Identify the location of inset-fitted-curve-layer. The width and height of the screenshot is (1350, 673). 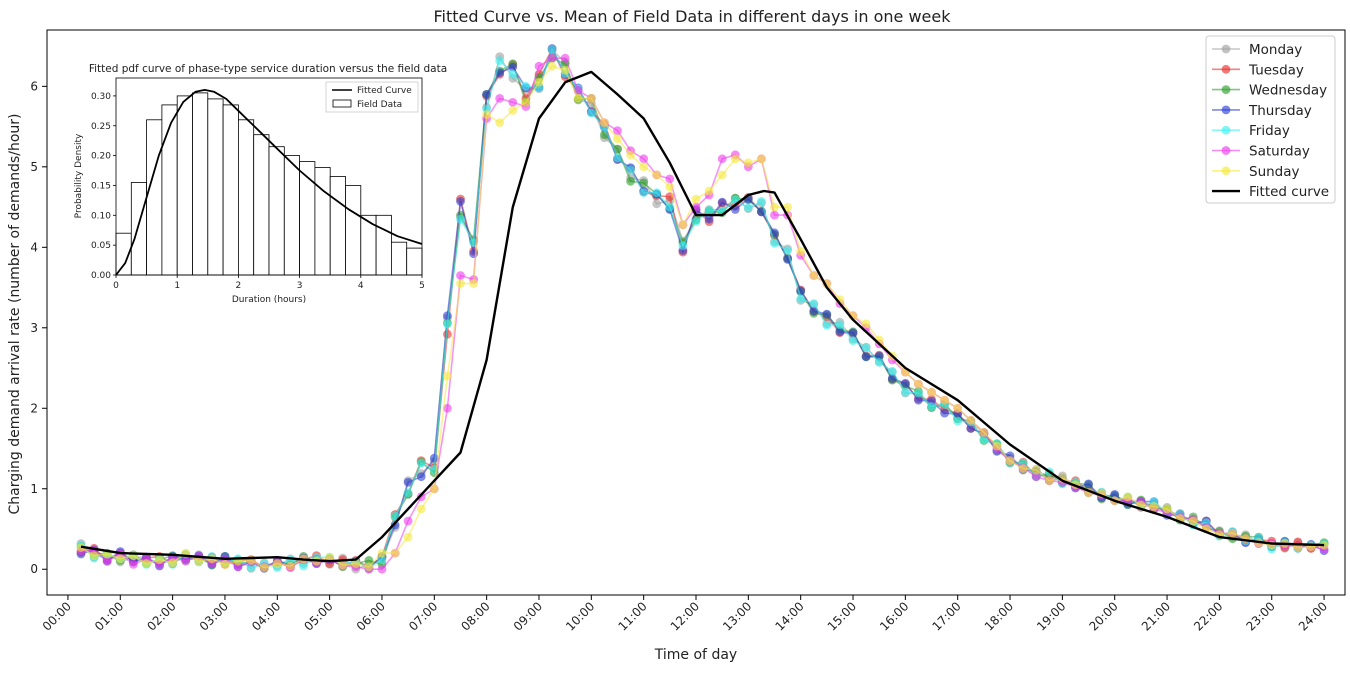
(269, 182).